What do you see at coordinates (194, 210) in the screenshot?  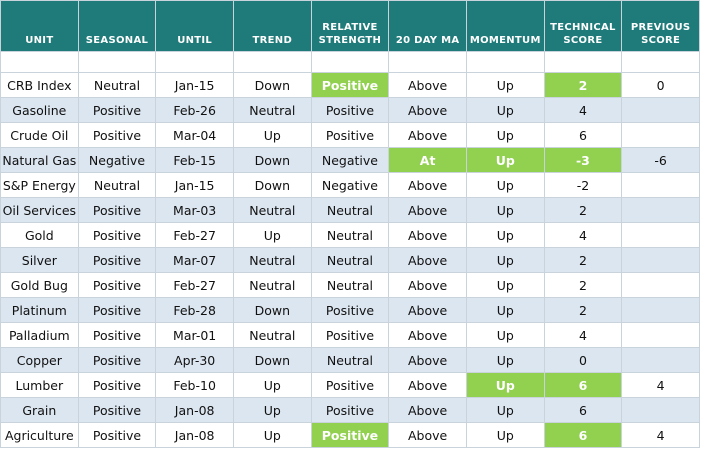 I see `table-cell: Mar-03` at bounding box center [194, 210].